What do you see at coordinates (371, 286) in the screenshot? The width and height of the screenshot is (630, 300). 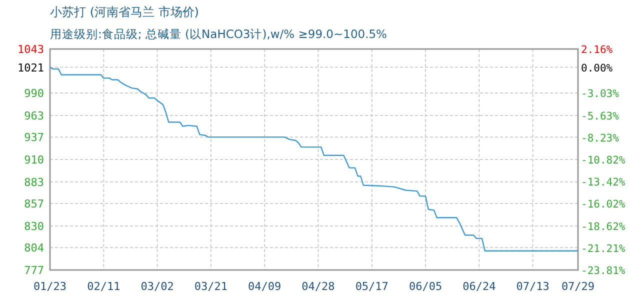 I see `x-tick-label: 05/17` at bounding box center [371, 286].